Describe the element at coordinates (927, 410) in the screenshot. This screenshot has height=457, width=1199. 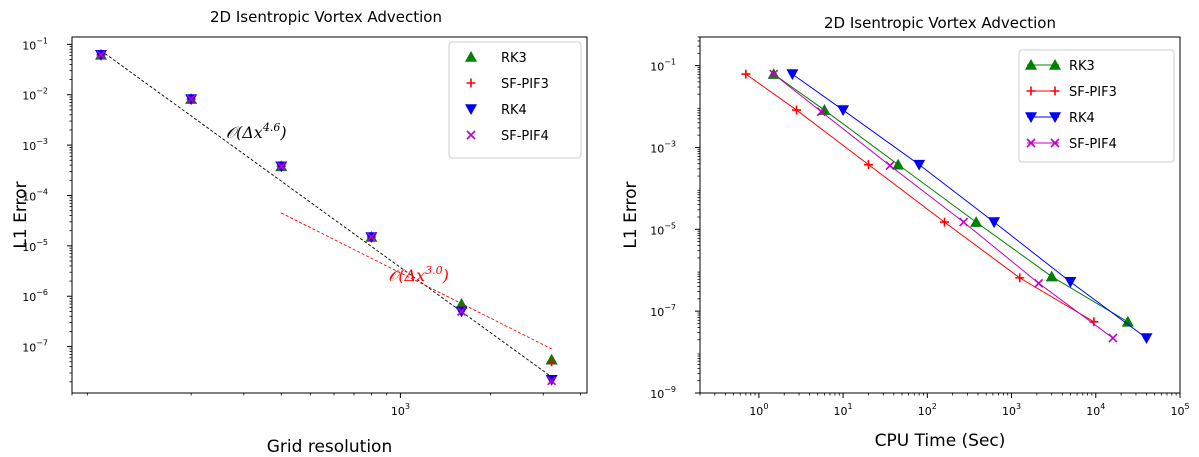
I see `x-tick-label: 10²` at that location.